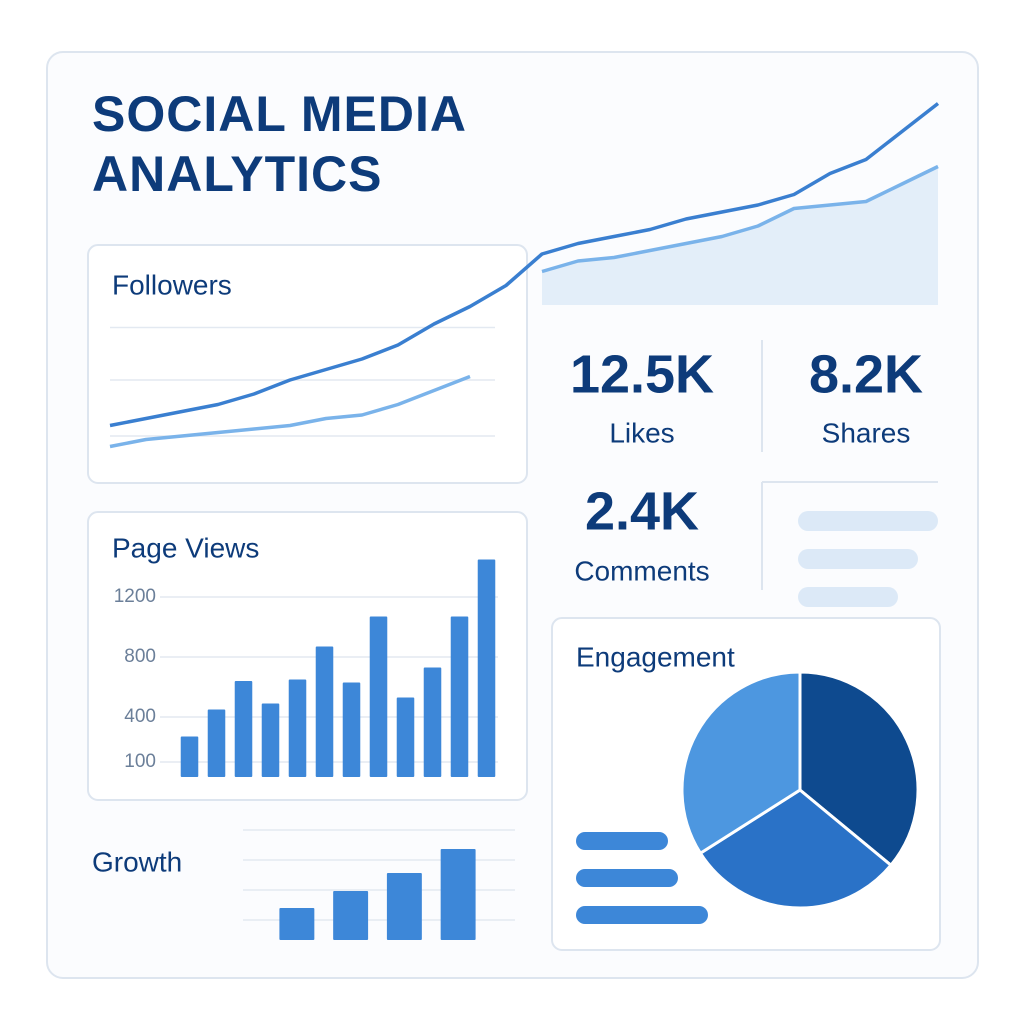 This screenshot has height=1024, width=1024. What do you see at coordinates (140, 761) in the screenshot?
I see `y-tick-label: 100` at bounding box center [140, 761].